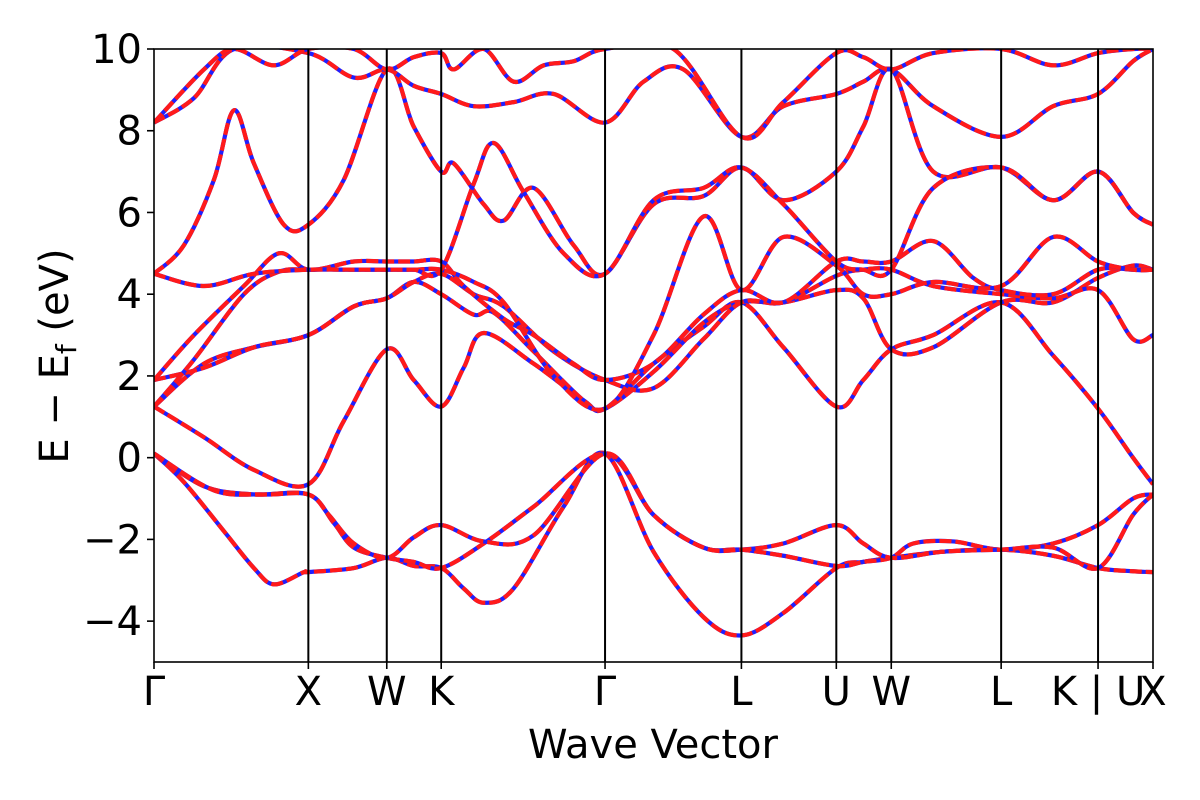  What do you see at coordinates (129, 213) in the screenshot?
I see `y-tick-label-6: 6` at bounding box center [129, 213].